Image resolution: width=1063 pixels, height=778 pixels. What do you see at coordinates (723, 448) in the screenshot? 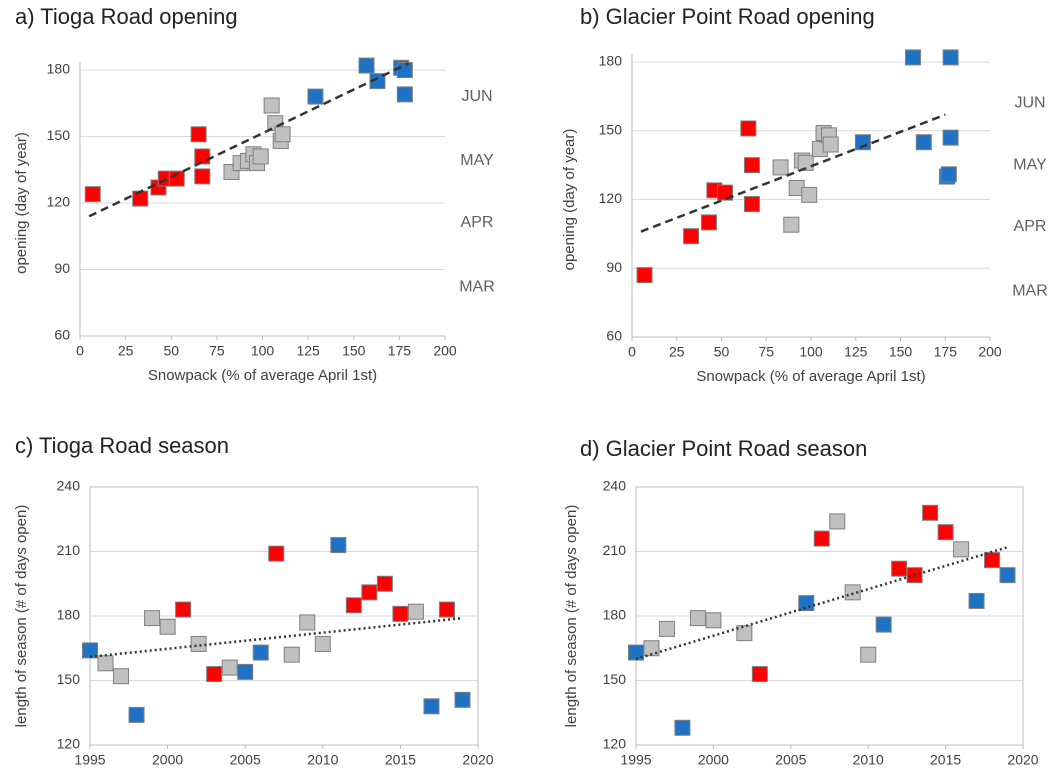
I see `chart-title: d) Glacier Point Road season` at bounding box center [723, 448].